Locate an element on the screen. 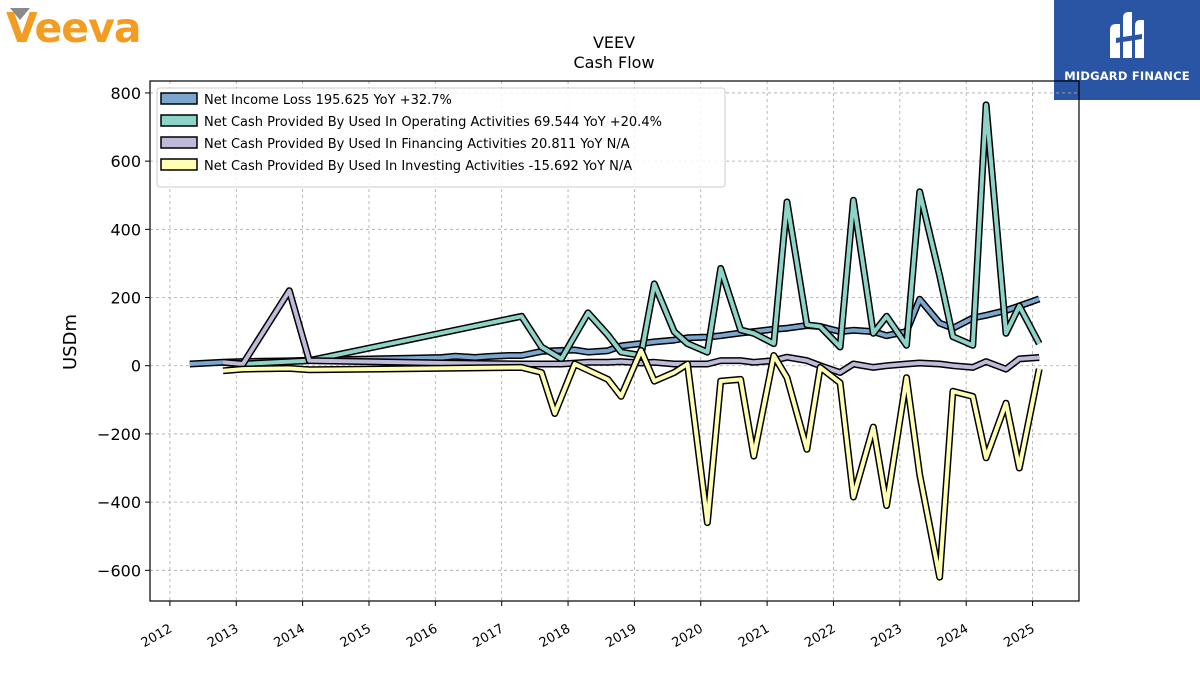  x-tick-label: 2015 is located at coordinates (356, 636).